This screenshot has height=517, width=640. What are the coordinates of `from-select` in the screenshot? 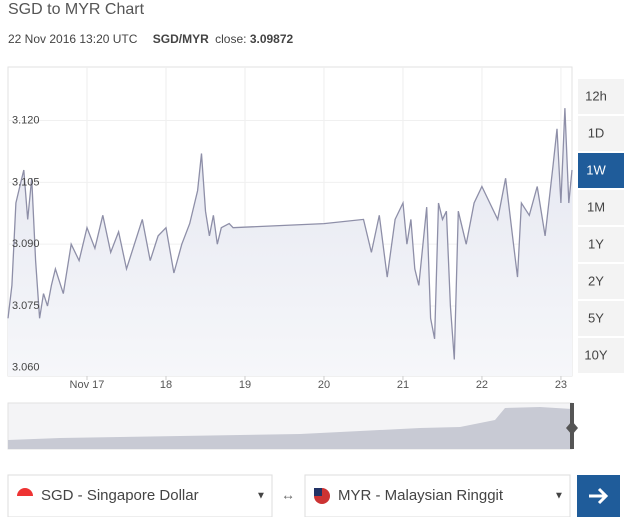 It's located at (140, 495).